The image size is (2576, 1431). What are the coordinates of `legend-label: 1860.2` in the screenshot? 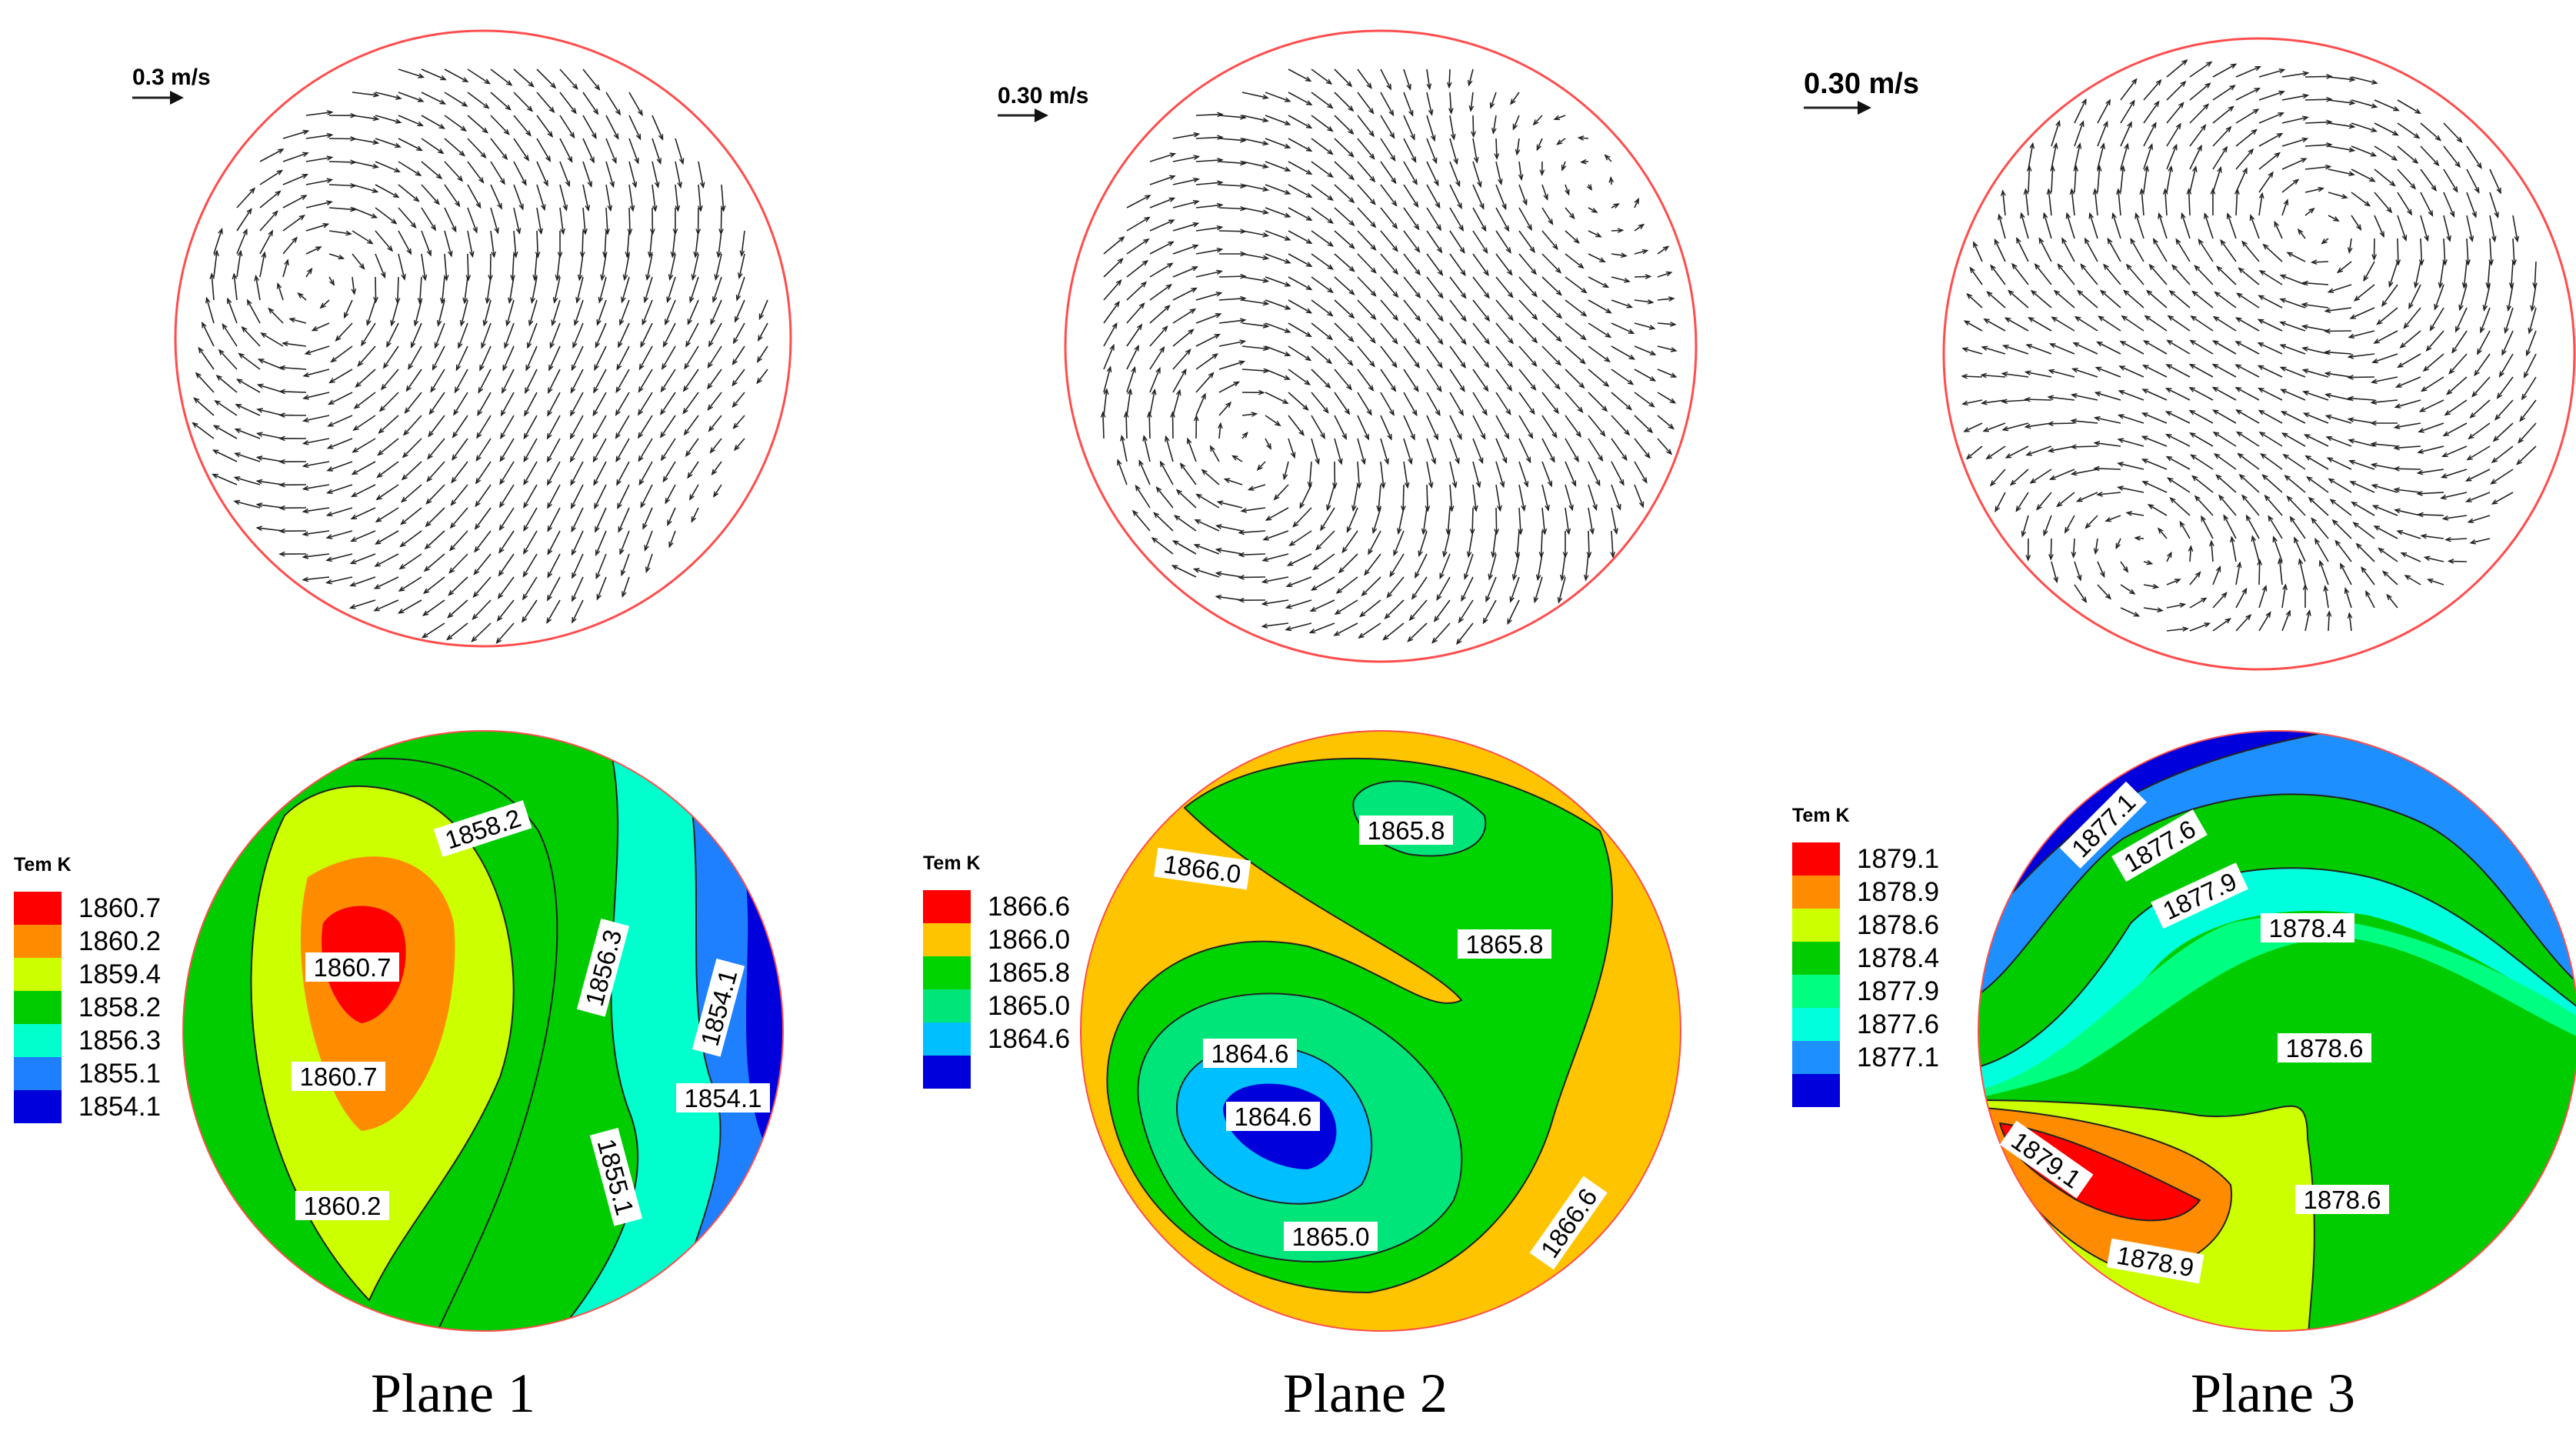 It's located at (120, 941).